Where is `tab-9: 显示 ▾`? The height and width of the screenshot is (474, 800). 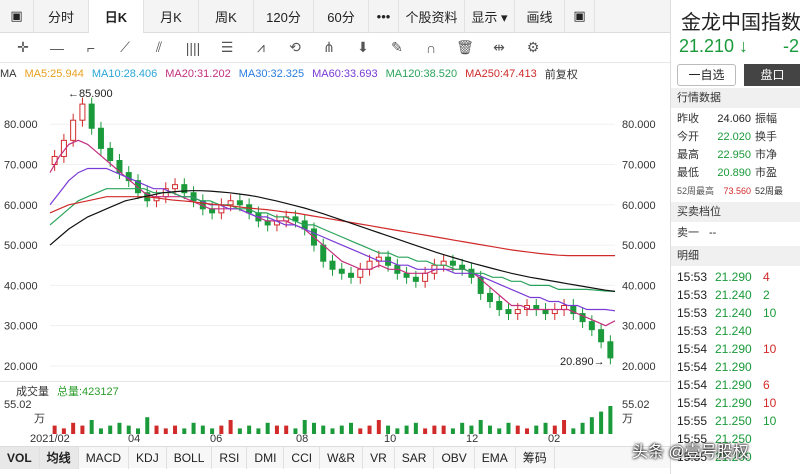 tab-9: 显示 ▾ is located at coordinates (490, 16).